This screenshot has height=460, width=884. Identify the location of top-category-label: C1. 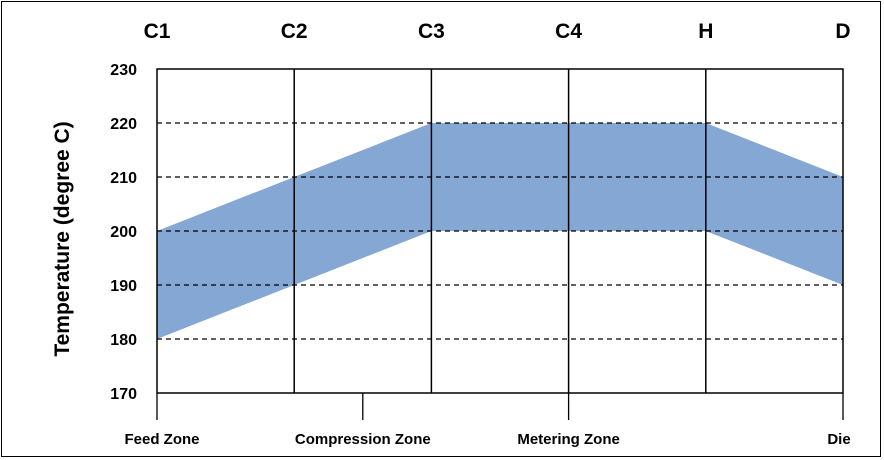
(157, 31).